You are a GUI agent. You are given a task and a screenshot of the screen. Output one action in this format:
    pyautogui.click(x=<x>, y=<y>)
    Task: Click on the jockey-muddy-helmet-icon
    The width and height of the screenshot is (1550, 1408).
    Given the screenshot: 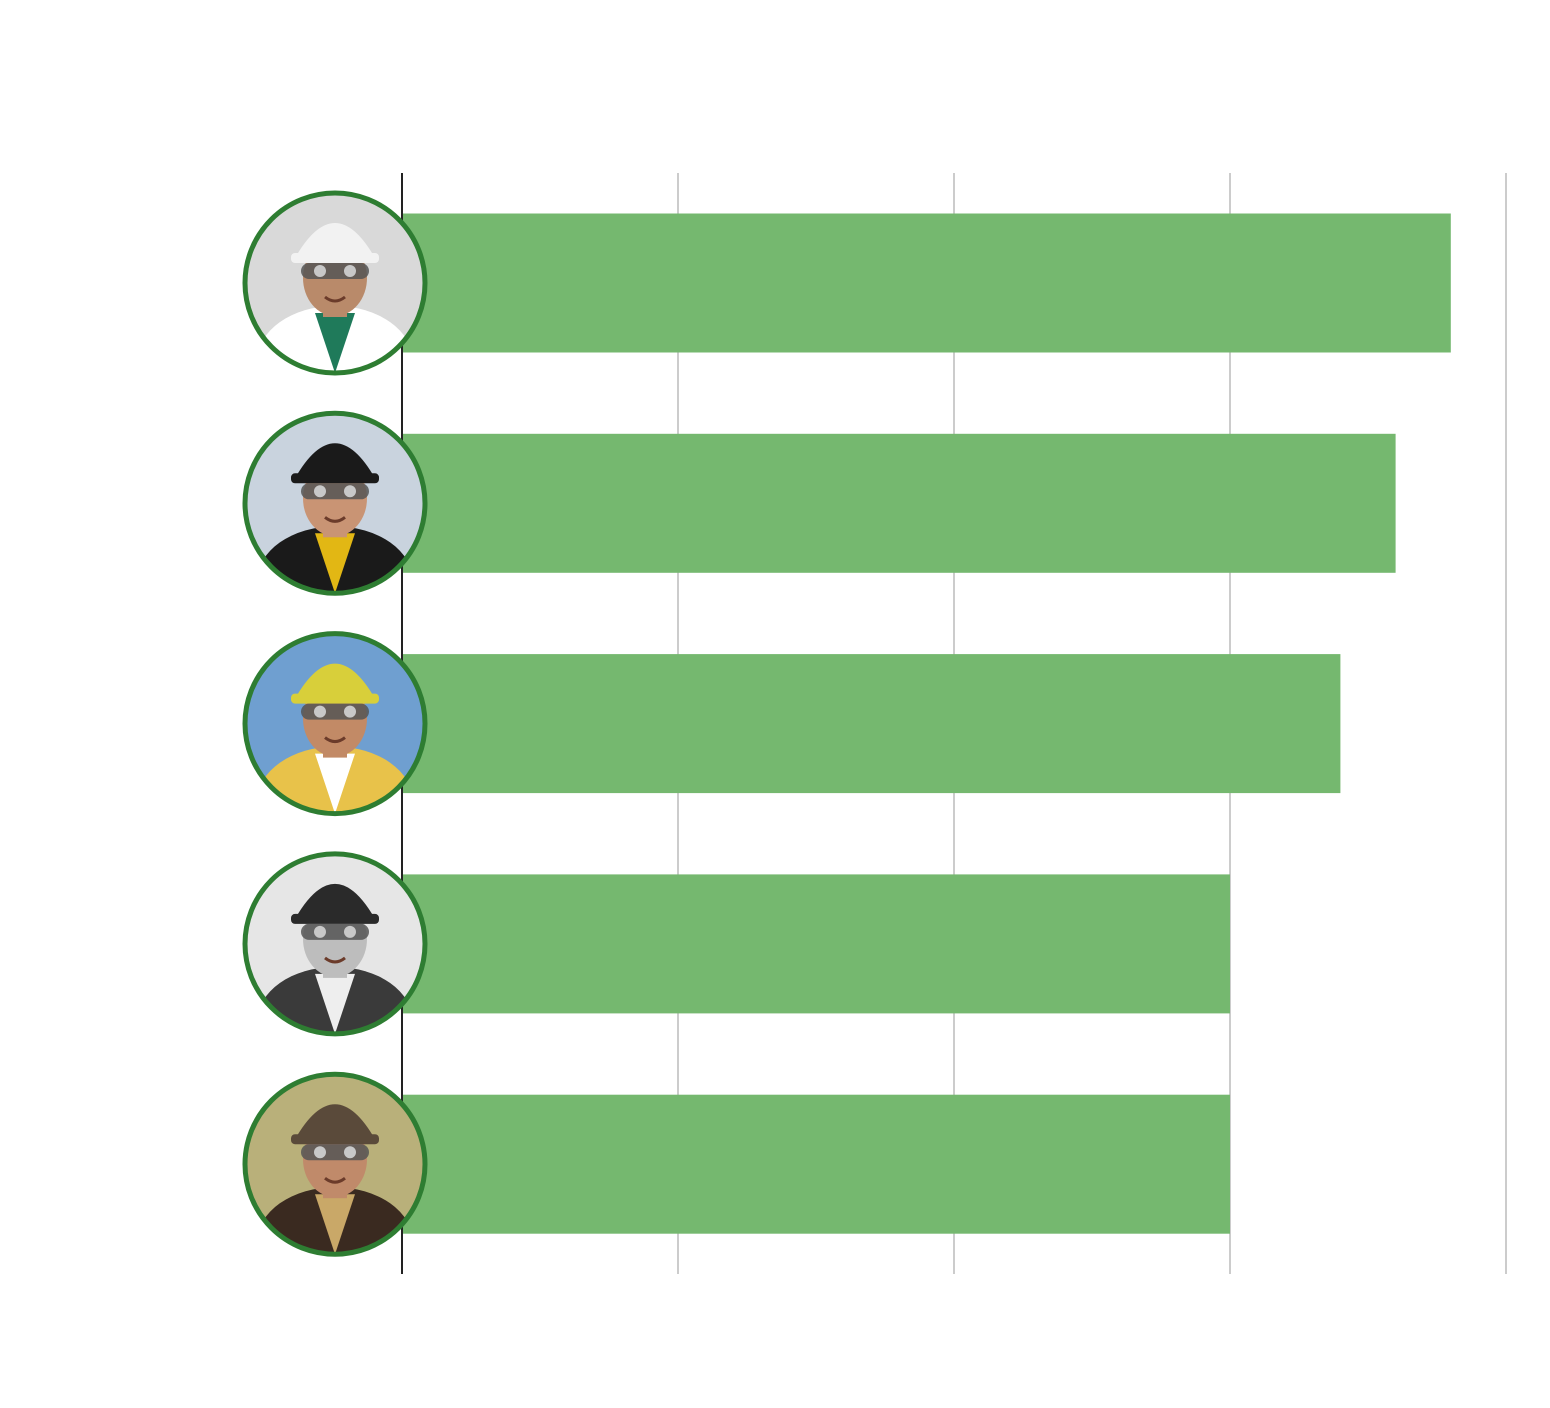 What is the action you would take?
    pyautogui.click(x=335, y=1164)
    